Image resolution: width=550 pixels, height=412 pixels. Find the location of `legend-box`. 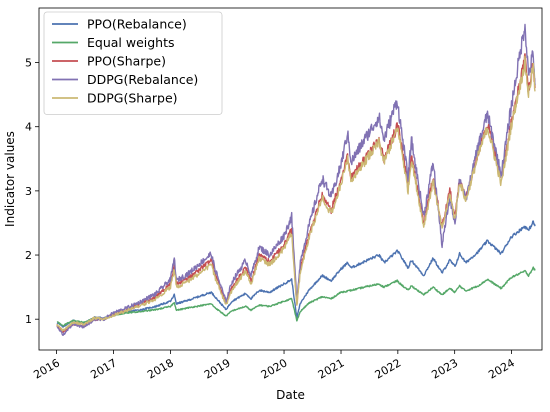

legend-box is located at coordinates (133, 63).